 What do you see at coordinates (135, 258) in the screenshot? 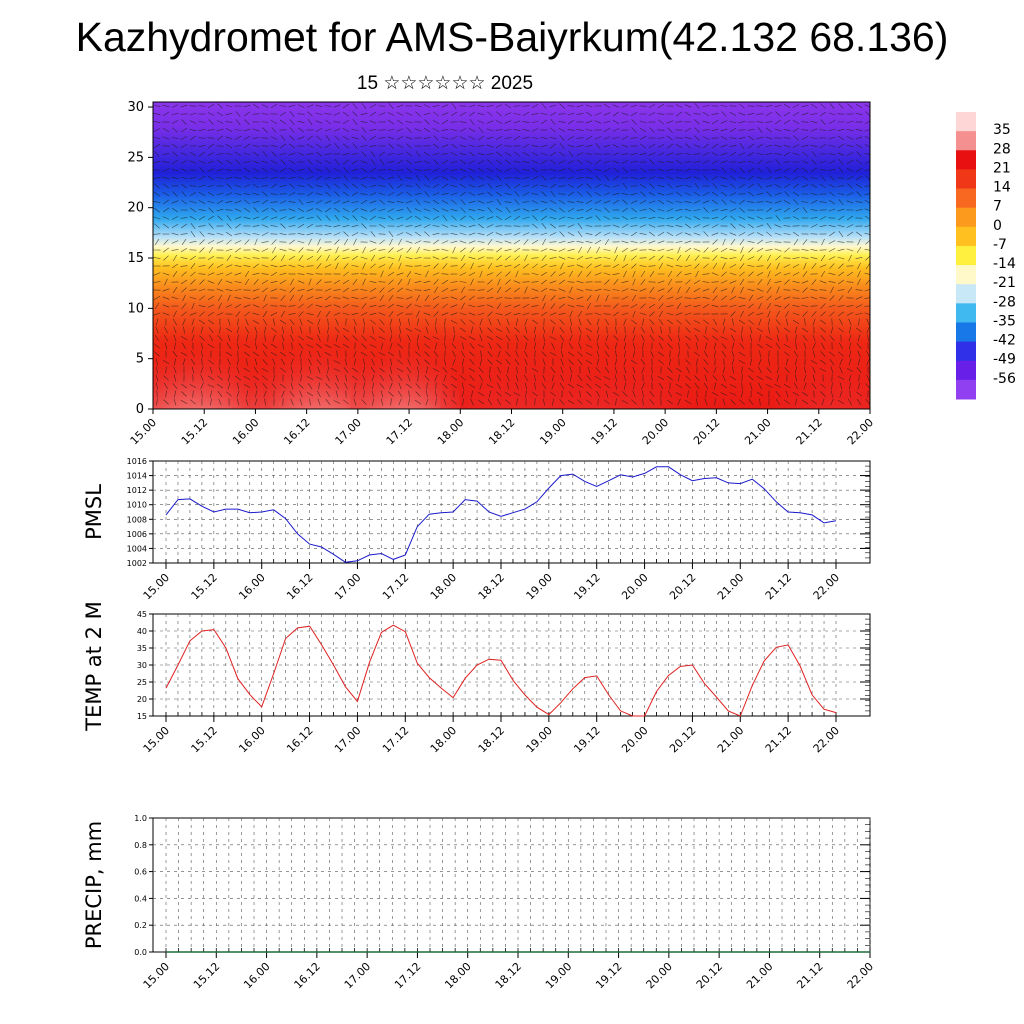
I see `y-tick-label: 15` at bounding box center [135, 258].